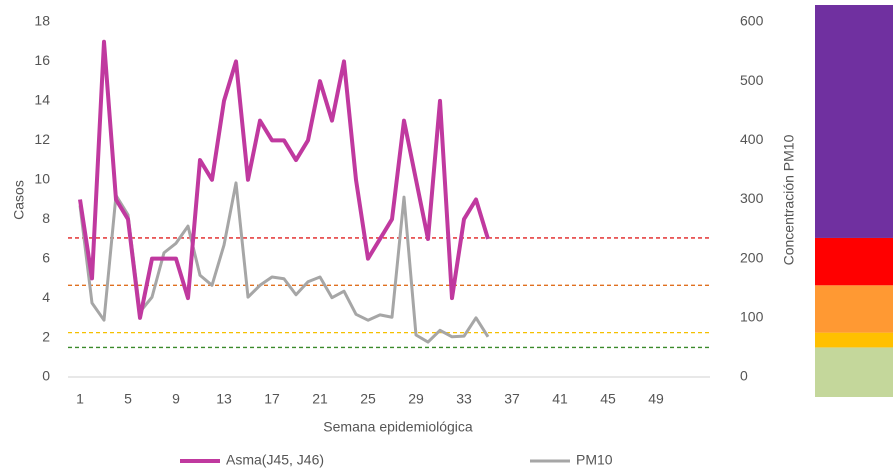 The width and height of the screenshot is (894, 472). What do you see at coordinates (512, 399) in the screenshot?
I see `x-tick-label: 37` at bounding box center [512, 399].